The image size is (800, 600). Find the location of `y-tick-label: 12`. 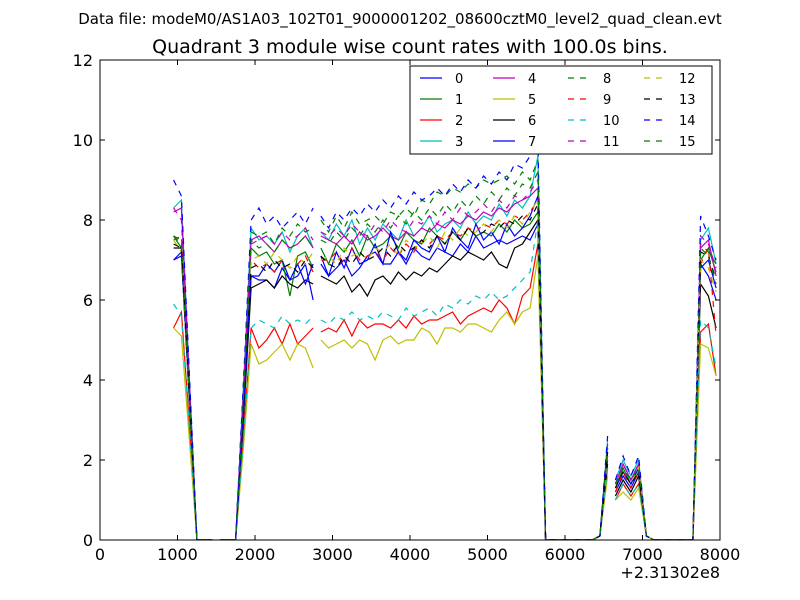

y-tick-label: 12 is located at coordinates (83, 60).